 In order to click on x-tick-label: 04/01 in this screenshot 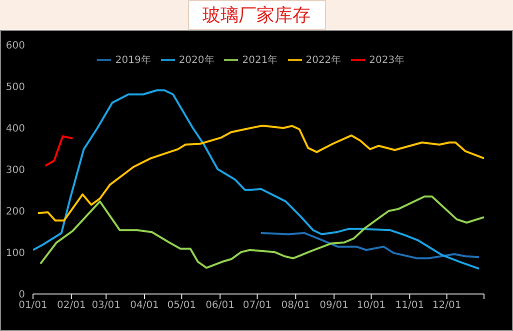, I will do `click(144, 306)`.